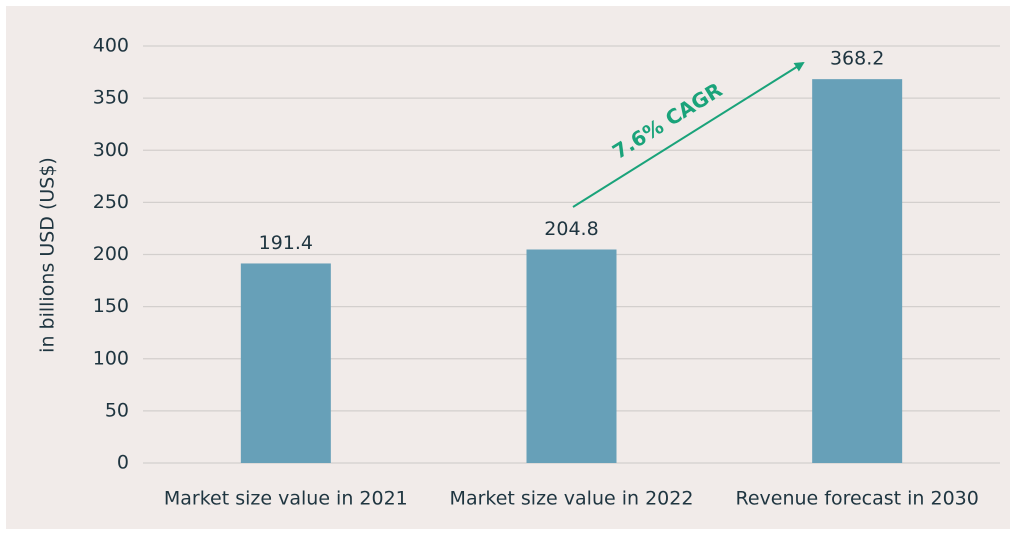 This screenshot has width=1016, height=535. What do you see at coordinates (856, 499) in the screenshot?
I see `x-tick-label: Revenue forecast in 2030` at bounding box center [856, 499].